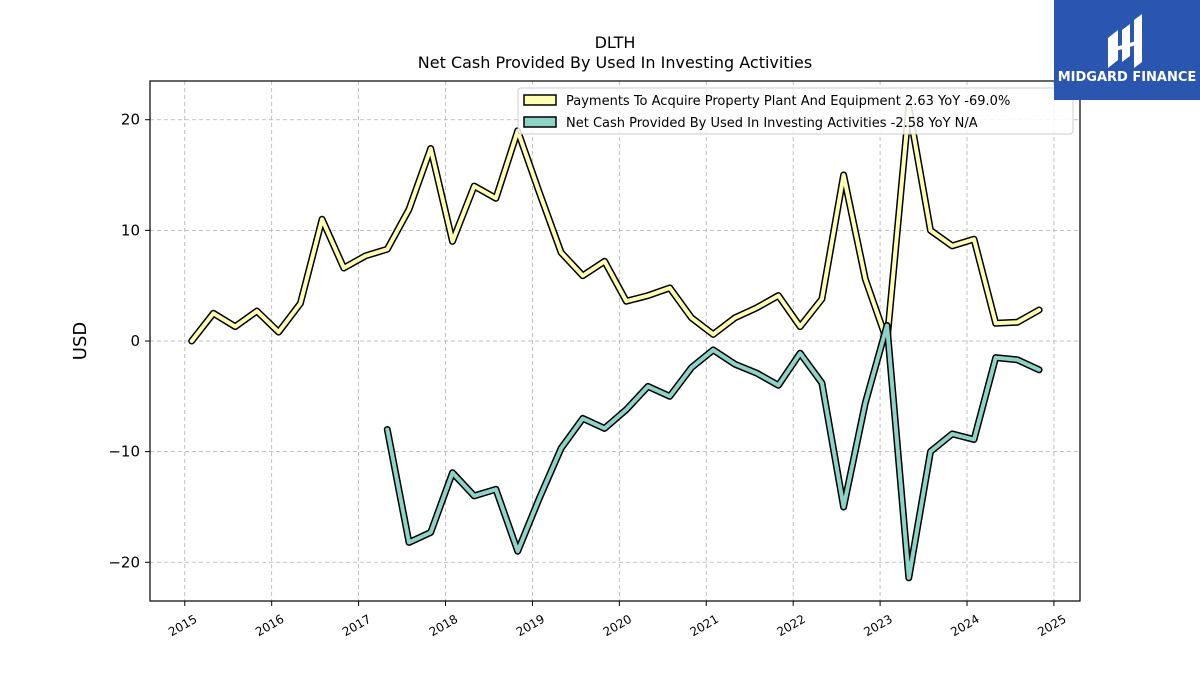 This screenshot has width=1200, height=675. I want to click on y-tick-label-1: −10, so click(124, 452).